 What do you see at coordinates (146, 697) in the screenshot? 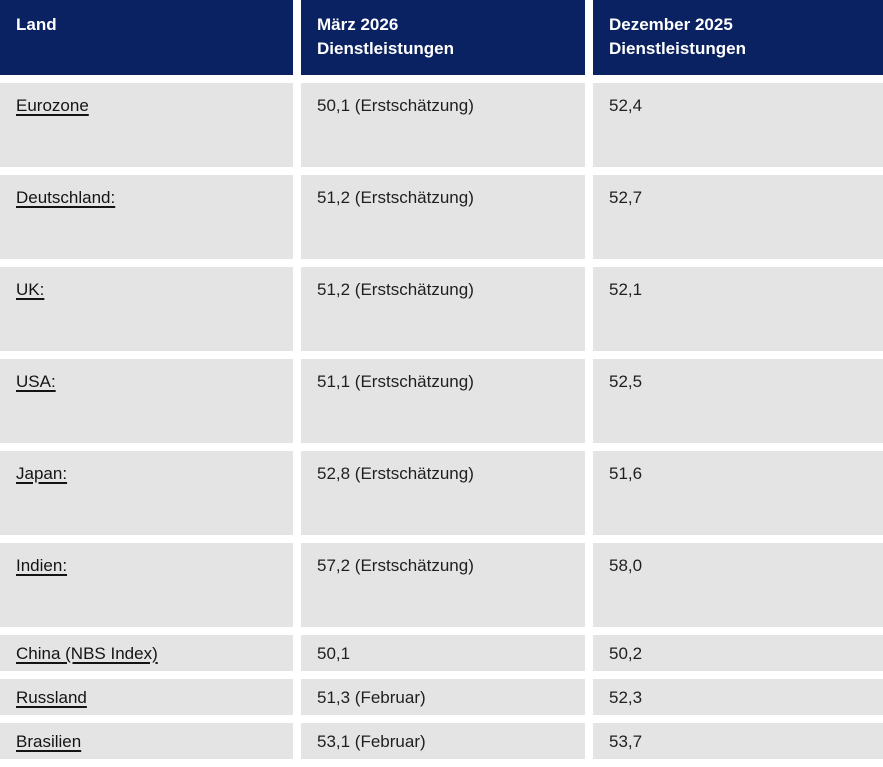
I see `table-row-russland-land: Russland` at bounding box center [146, 697].